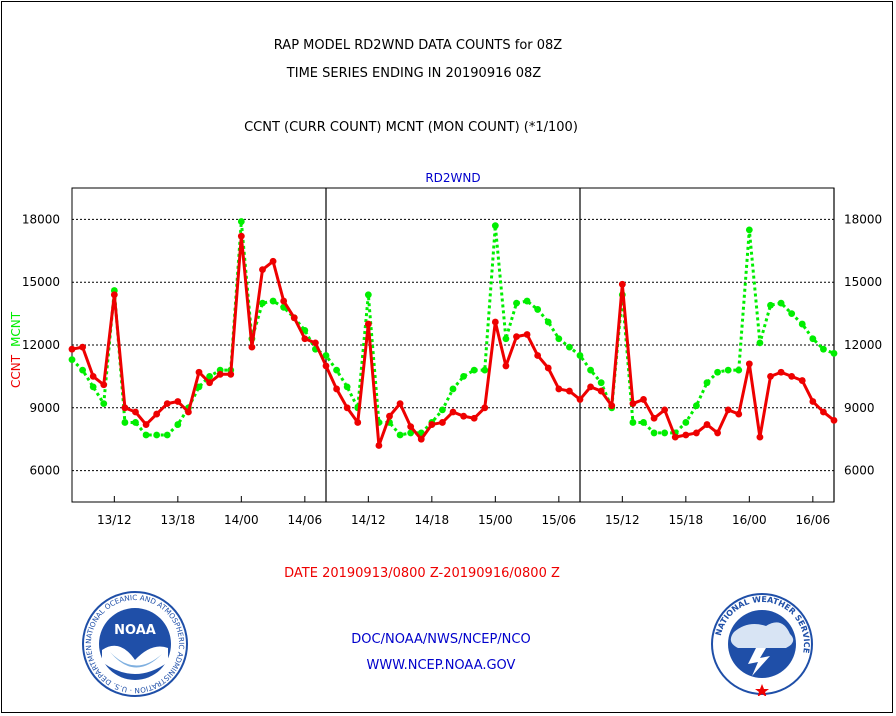 This screenshot has height=716, width=896. I want to click on x-tick-label: 15/00, so click(495, 520).